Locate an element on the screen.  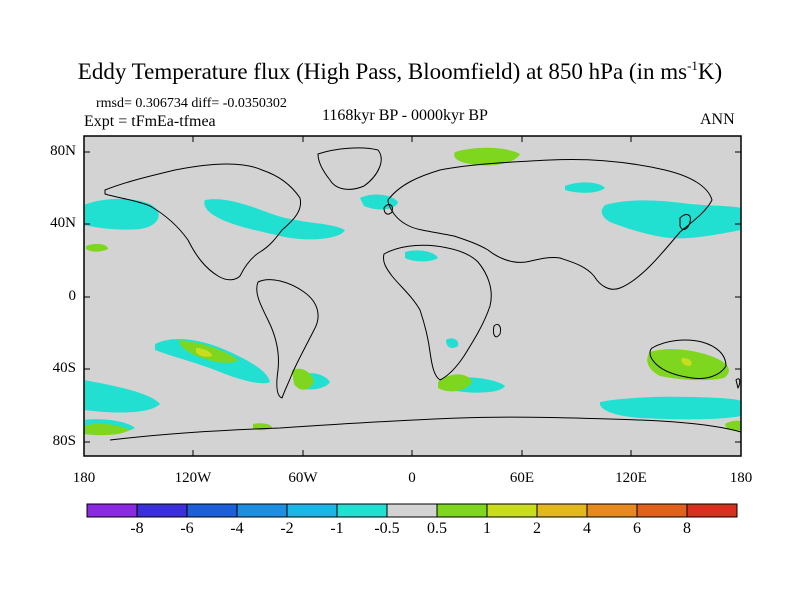
west-africa-anomaly is located at coordinates (421, 256).